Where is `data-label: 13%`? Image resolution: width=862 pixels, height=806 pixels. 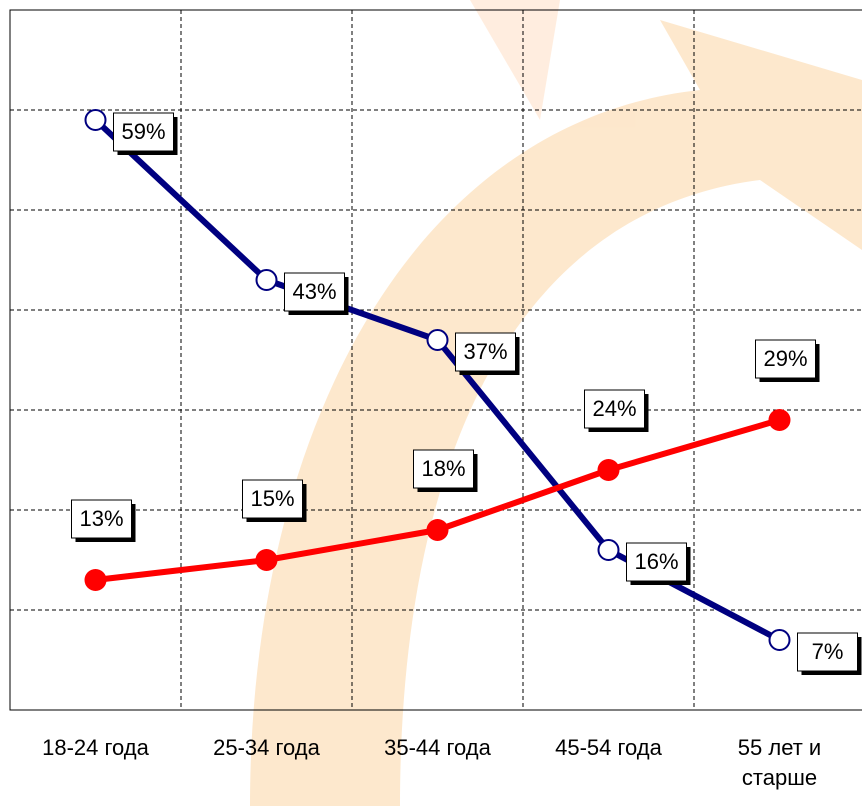
data-label: 13% is located at coordinates (101, 518).